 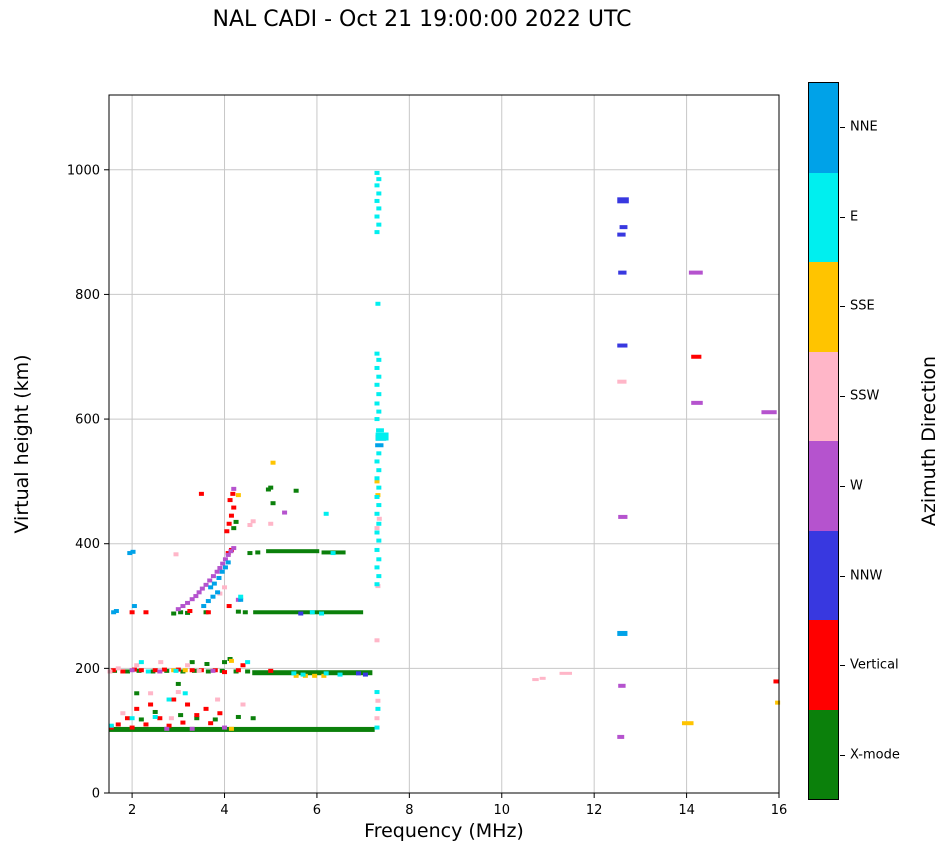 I want to click on legend-label-SSE: SSE, so click(x=862, y=306).